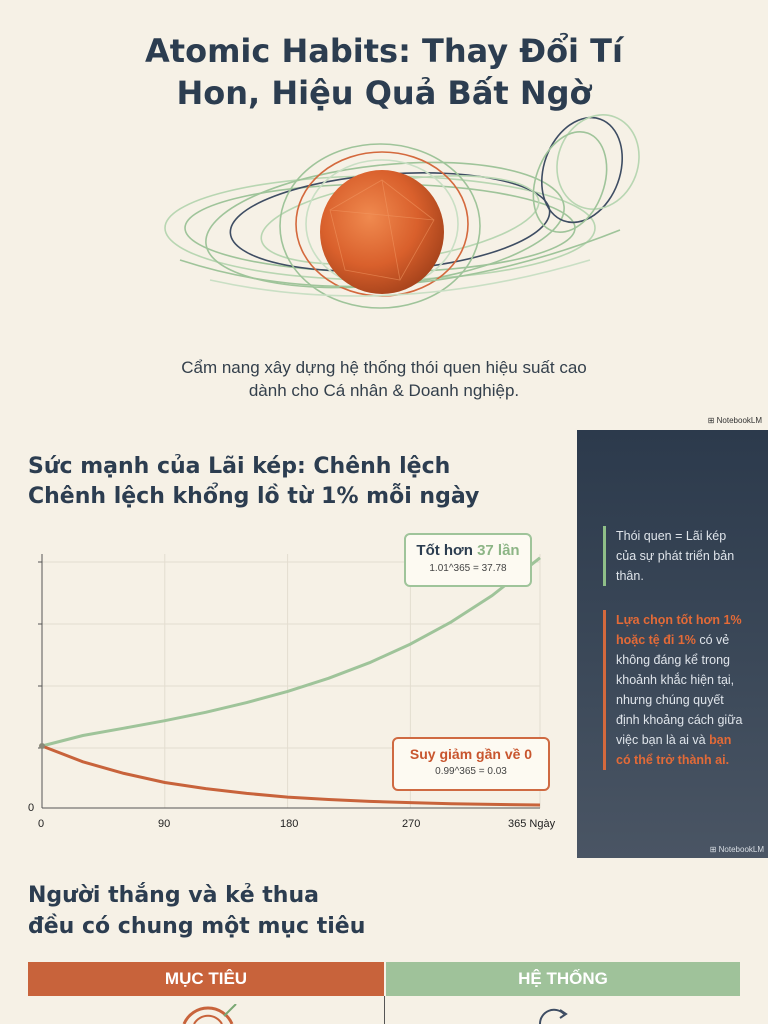 This screenshot has height=1024, width=768. What do you see at coordinates (164, 824) in the screenshot?
I see `x-tick-label: 90` at bounding box center [164, 824].